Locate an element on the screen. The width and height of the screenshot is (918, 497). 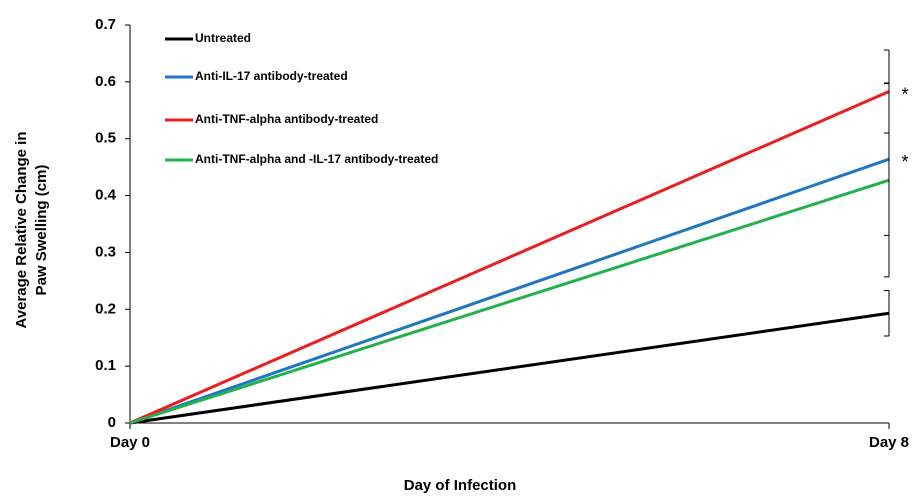
legend-label: Anti-TNF-alpha antibody-treated is located at coordinates (286, 119).